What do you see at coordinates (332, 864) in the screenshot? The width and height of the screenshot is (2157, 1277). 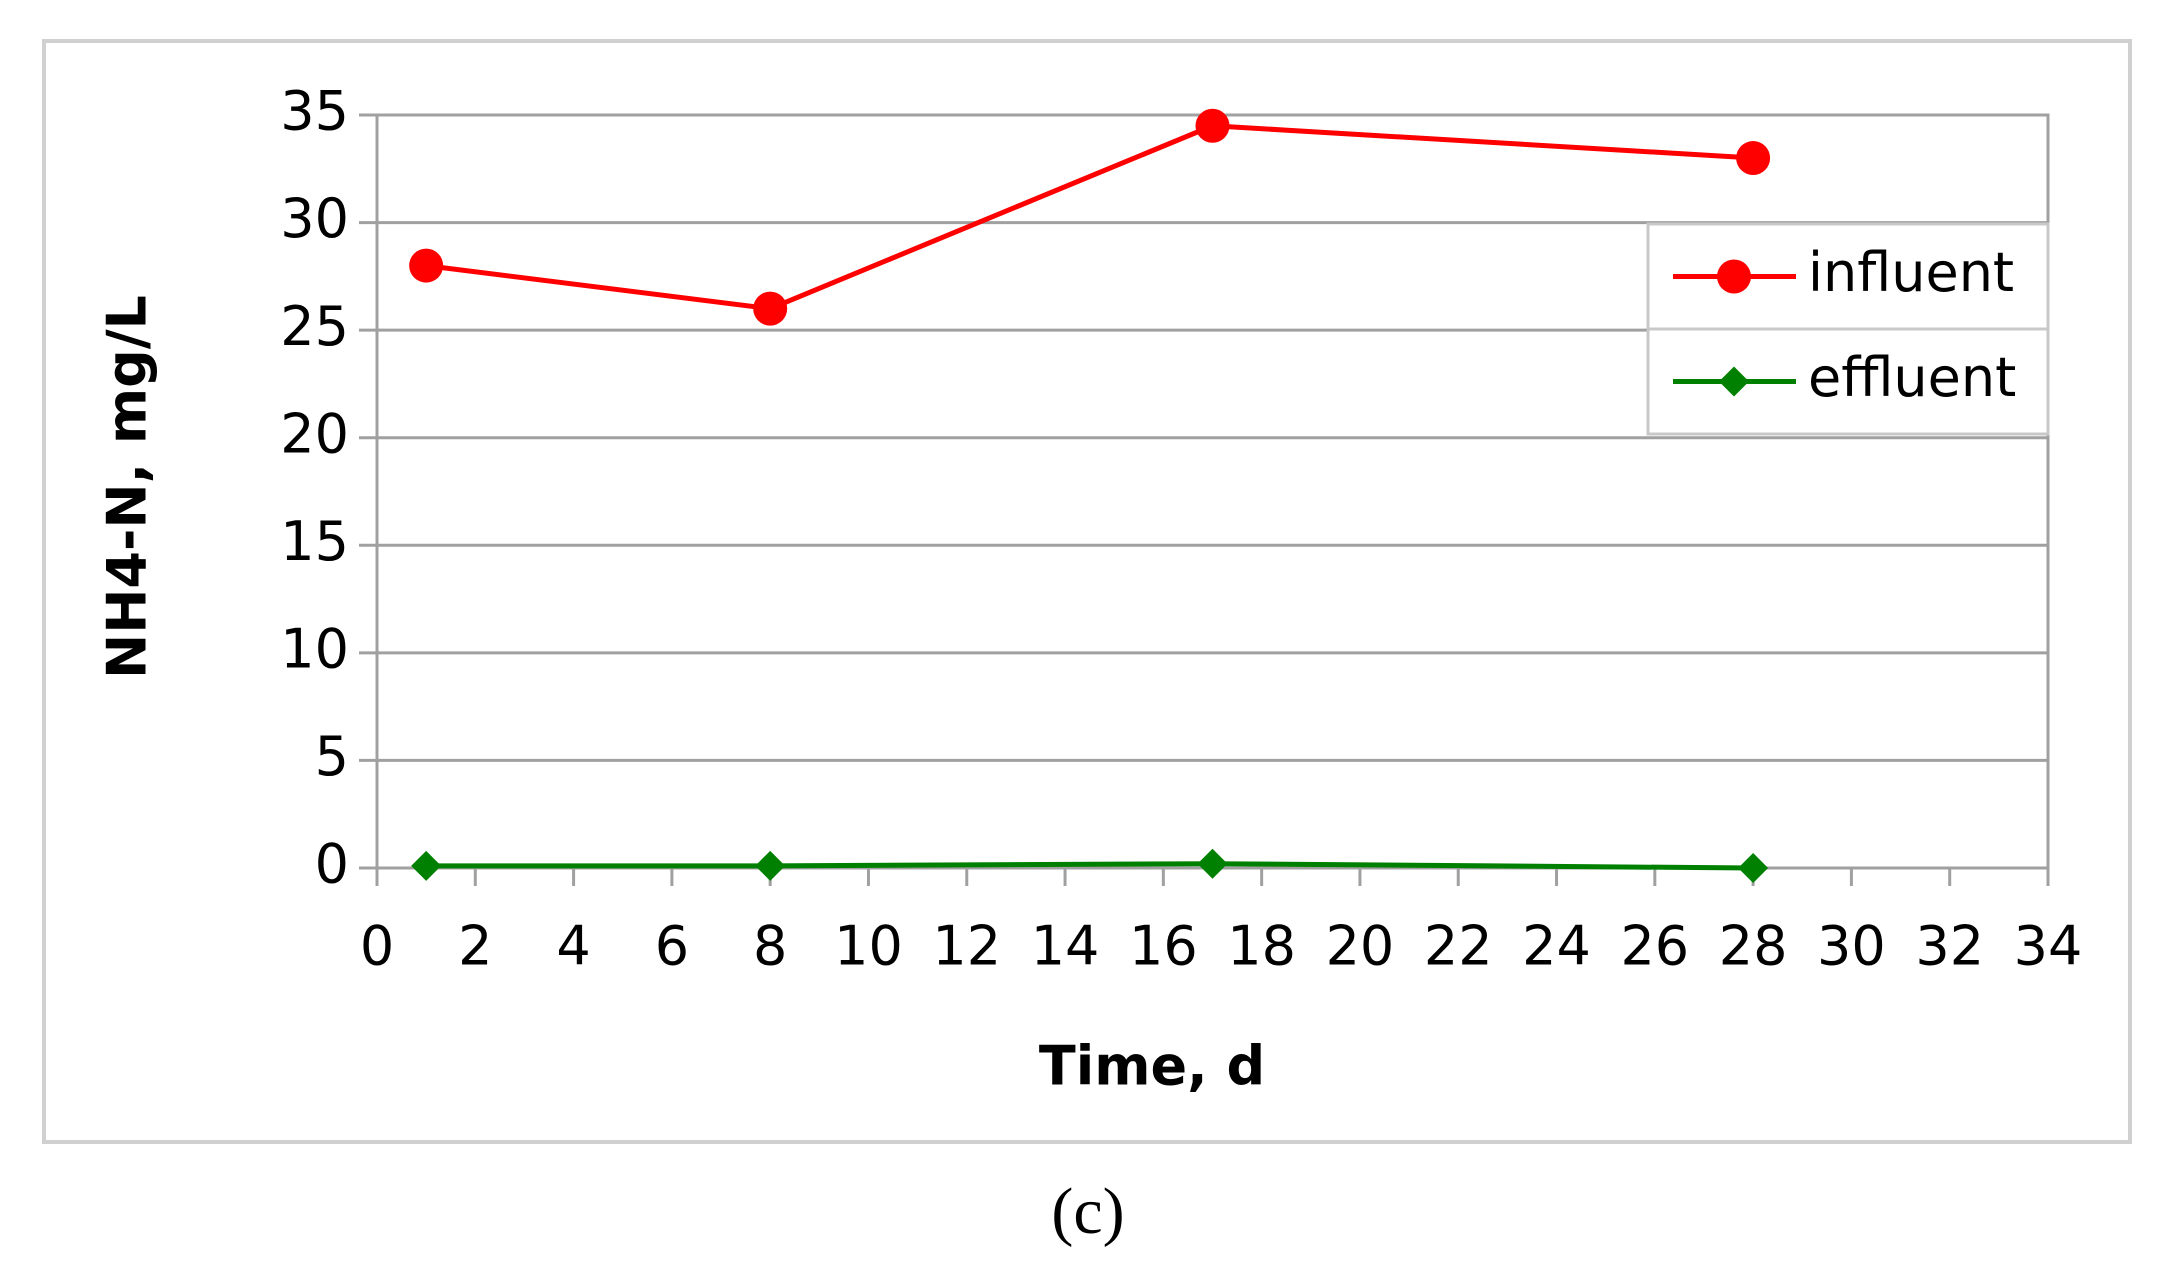 I see `y-tick-label: 0` at bounding box center [332, 864].